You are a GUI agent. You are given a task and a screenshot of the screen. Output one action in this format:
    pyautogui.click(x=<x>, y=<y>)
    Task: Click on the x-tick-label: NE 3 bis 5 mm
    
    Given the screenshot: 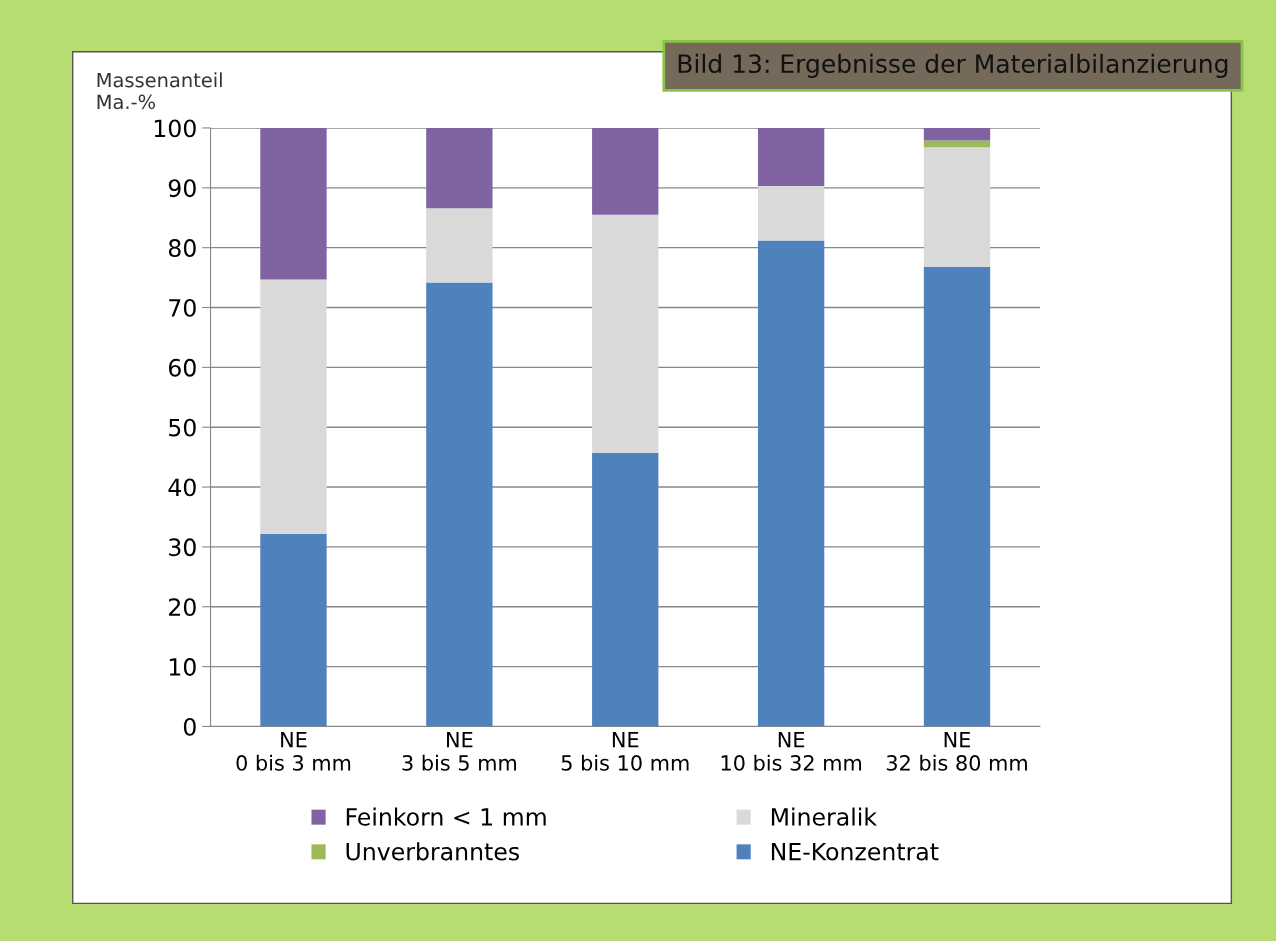 What is the action you would take?
    pyautogui.click(x=459, y=751)
    